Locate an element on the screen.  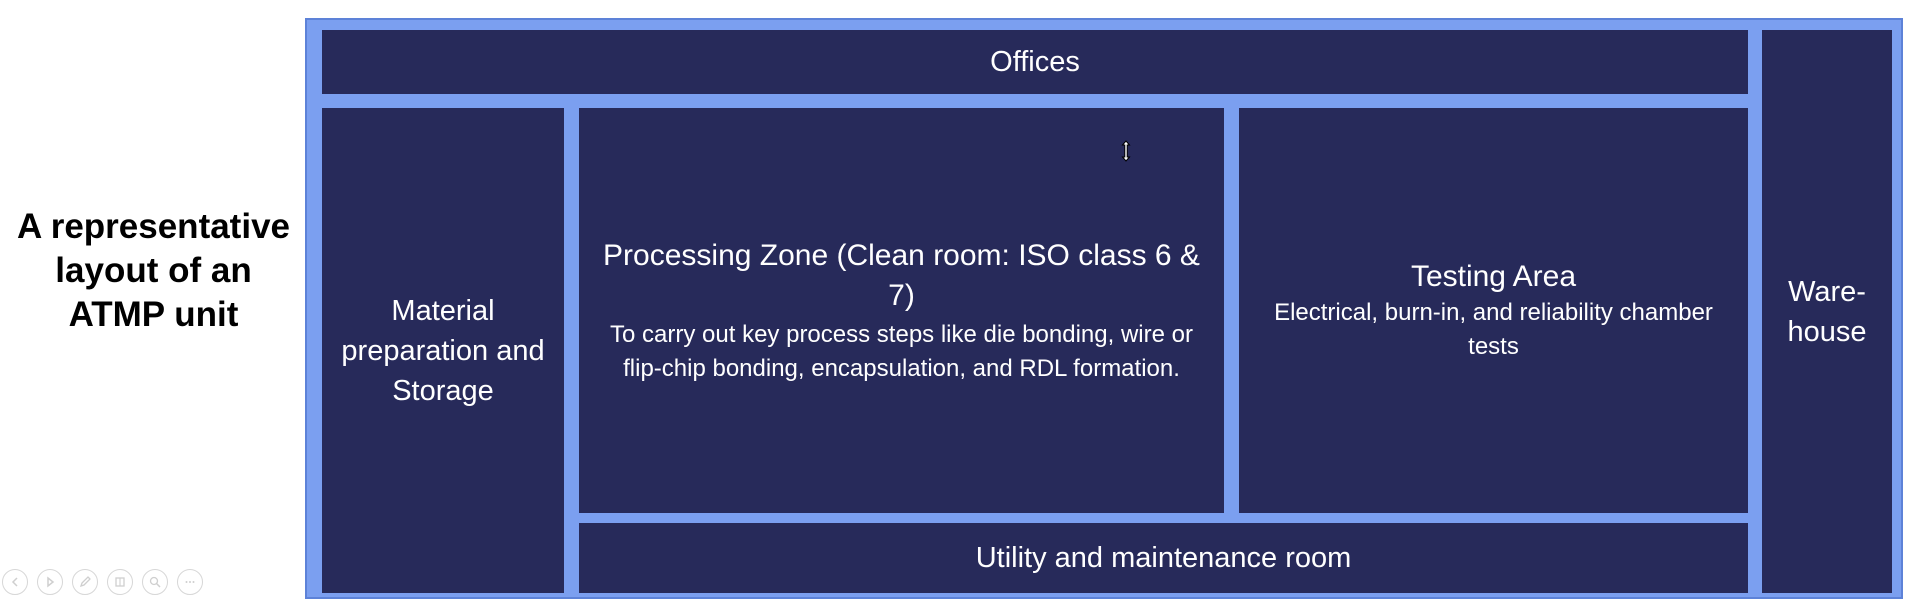
zoom-icon is located at coordinates (155, 582).